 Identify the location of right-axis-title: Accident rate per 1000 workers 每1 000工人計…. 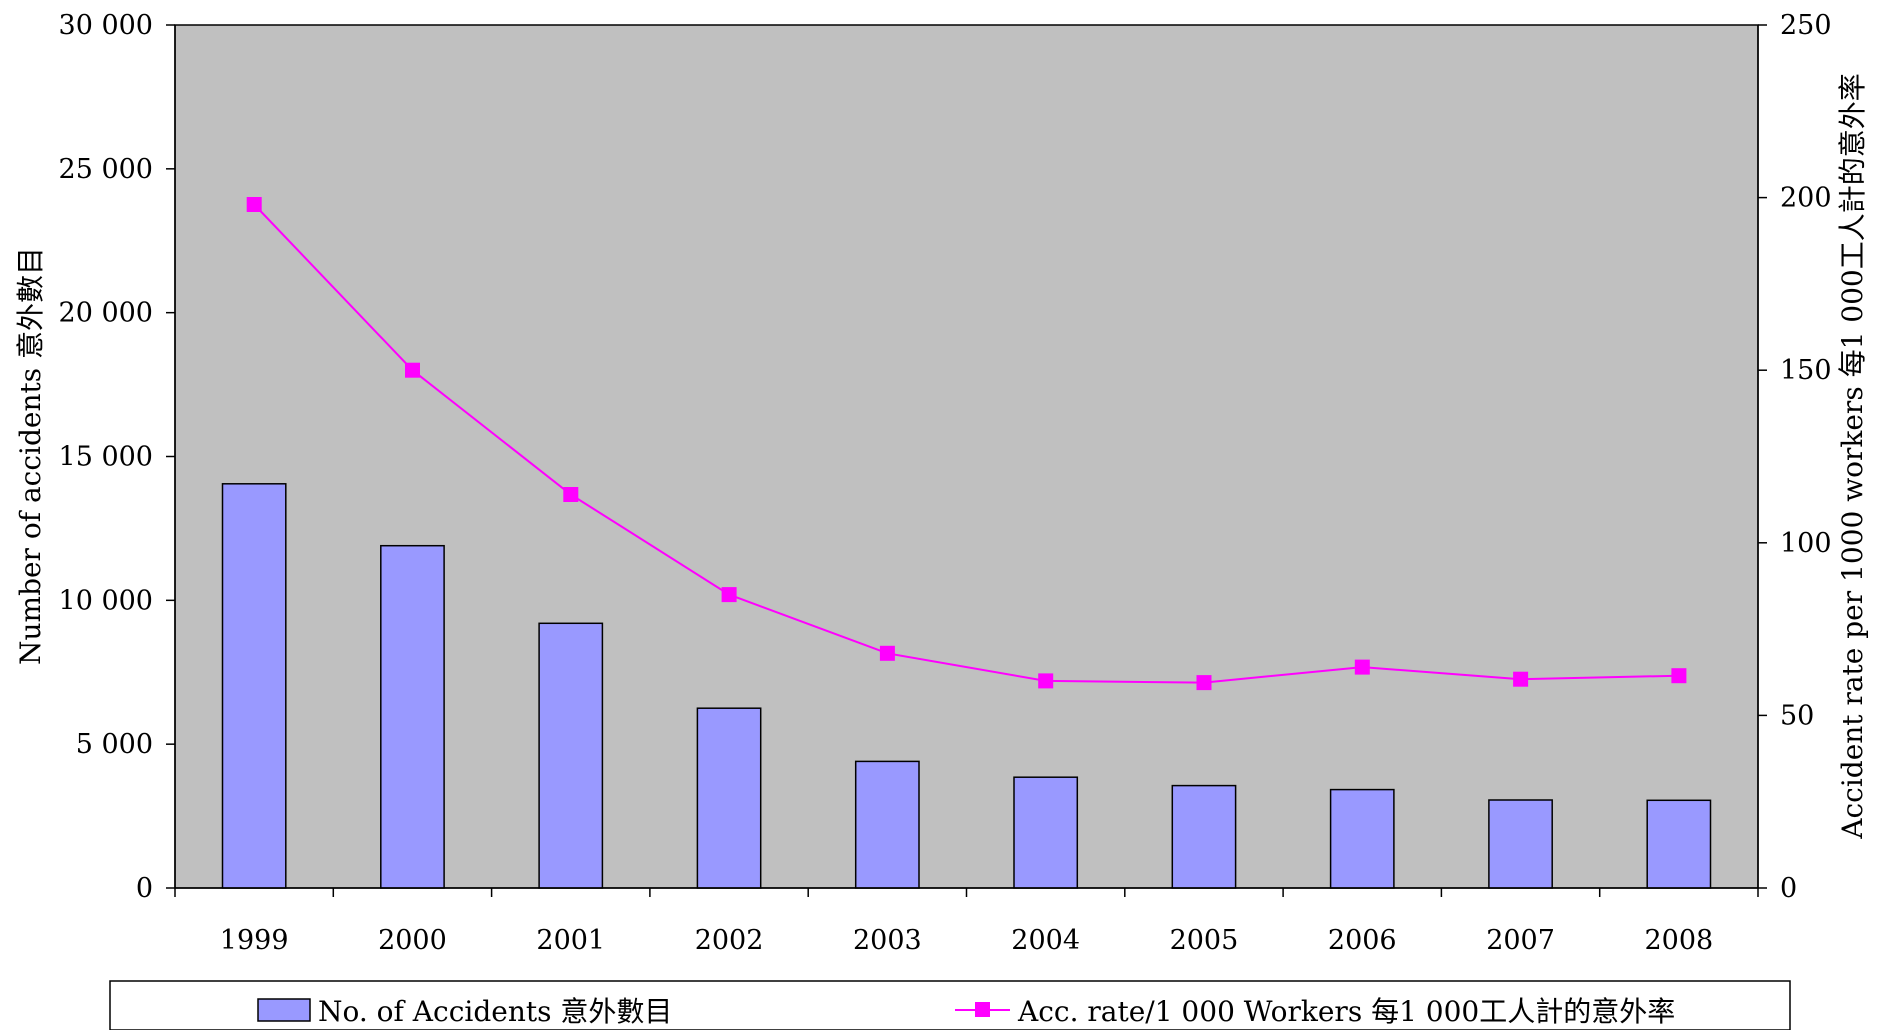
(1852, 456).